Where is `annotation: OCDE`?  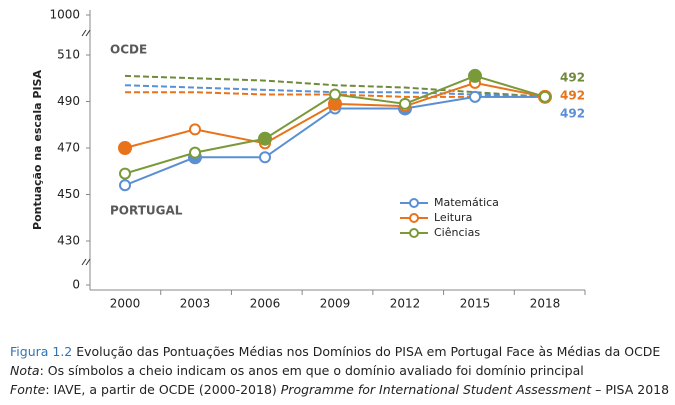
annotation: OCDE is located at coordinates (128, 50).